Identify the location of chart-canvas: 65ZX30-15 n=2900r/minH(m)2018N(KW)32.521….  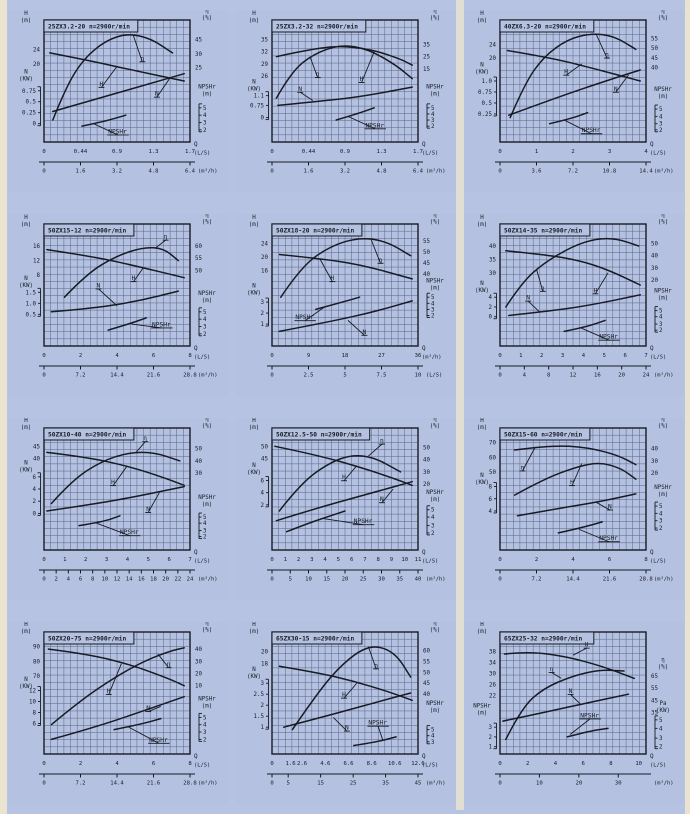
(346, 713).